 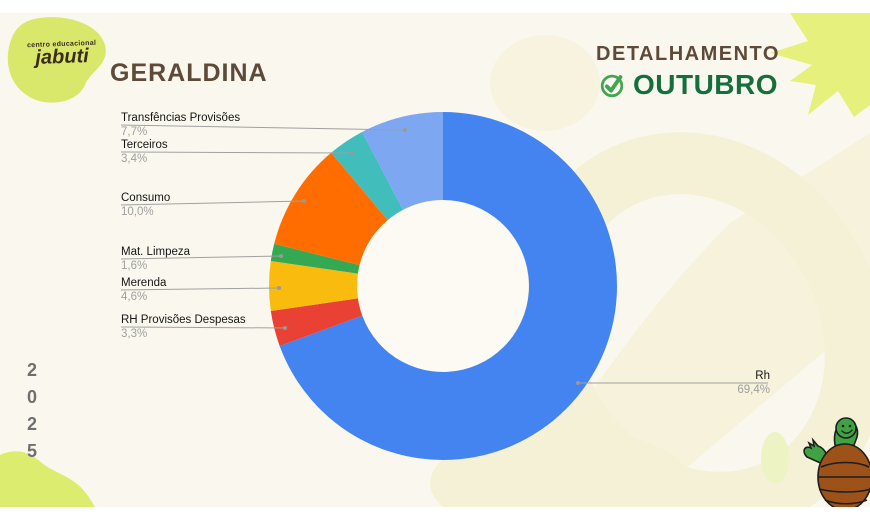 What do you see at coordinates (137, 212) in the screenshot?
I see `slice-pct-text: 10,0%` at bounding box center [137, 212].